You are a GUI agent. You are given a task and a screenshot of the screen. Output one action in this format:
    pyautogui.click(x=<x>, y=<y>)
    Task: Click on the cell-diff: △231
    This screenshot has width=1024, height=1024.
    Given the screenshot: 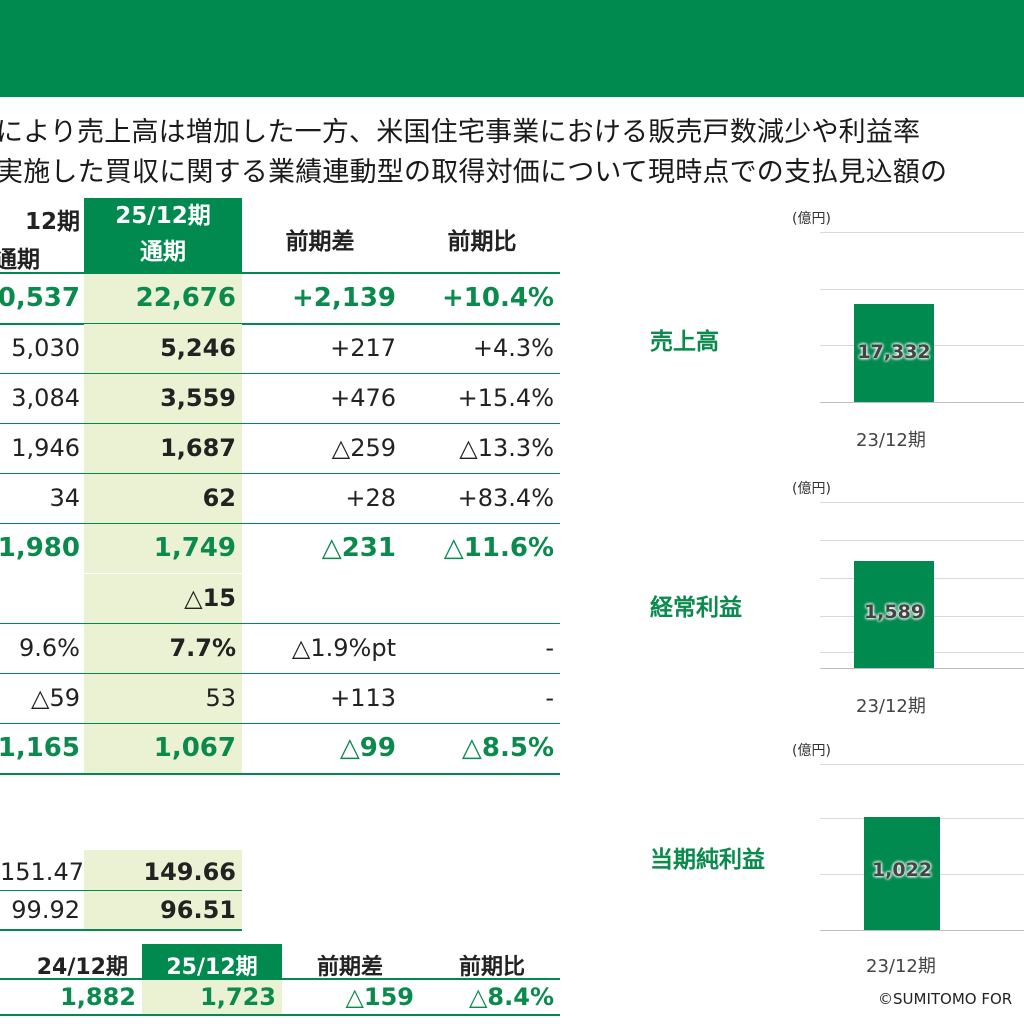 What is the action you would take?
    pyautogui.click(x=358, y=548)
    